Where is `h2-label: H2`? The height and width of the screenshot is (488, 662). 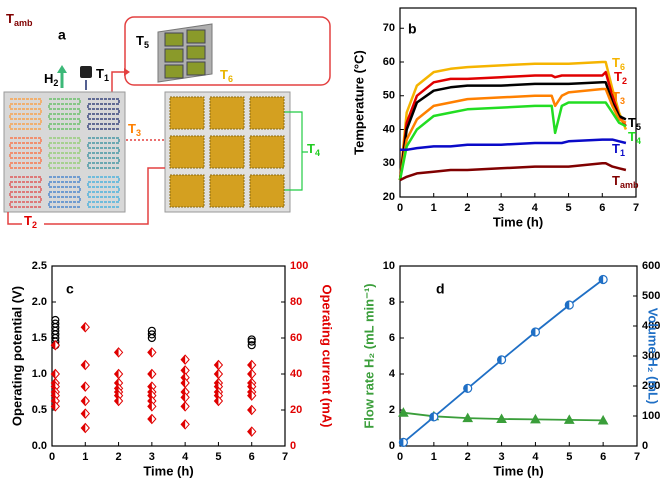 h2-label: H2 is located at coordinates (51, 79).